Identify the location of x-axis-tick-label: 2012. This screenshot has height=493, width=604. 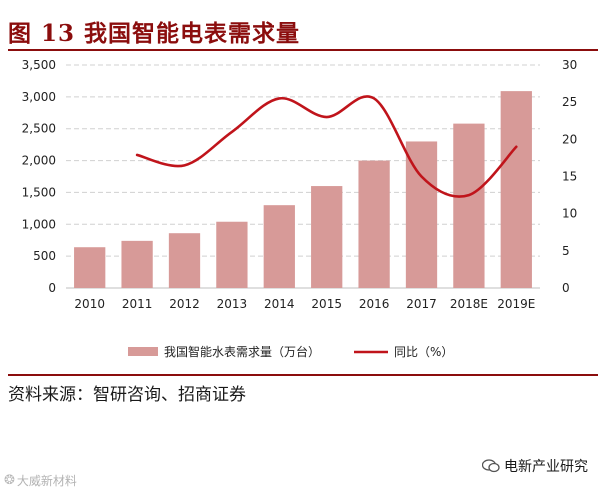
(184, 304).